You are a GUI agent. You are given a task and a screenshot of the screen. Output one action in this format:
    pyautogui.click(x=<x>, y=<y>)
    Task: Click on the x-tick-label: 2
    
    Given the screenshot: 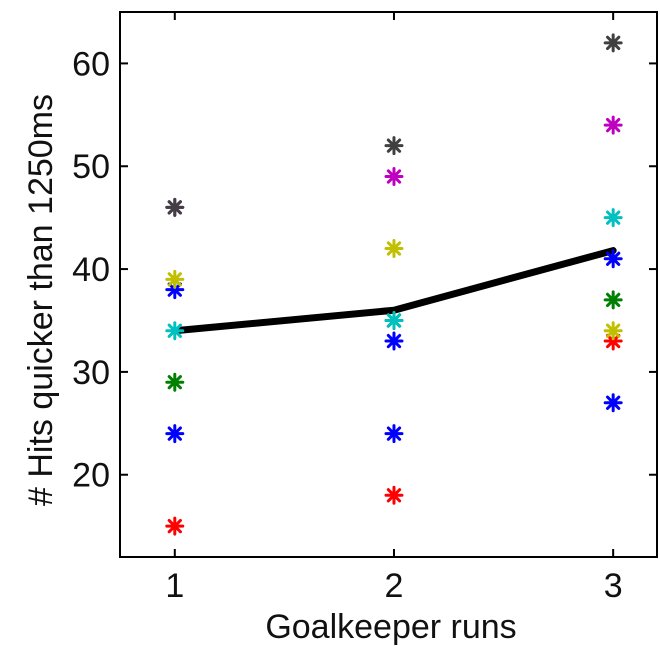 What is the action you would take?
    pyautogui.click(x=394, y=586)
    